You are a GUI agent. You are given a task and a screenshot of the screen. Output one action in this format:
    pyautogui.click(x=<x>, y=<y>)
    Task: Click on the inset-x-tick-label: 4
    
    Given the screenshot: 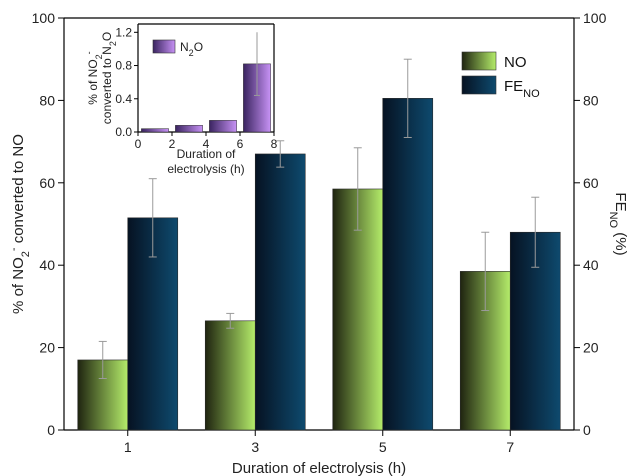 What is the action you would take?
    pyautogui.click(x=206, y=144)
    